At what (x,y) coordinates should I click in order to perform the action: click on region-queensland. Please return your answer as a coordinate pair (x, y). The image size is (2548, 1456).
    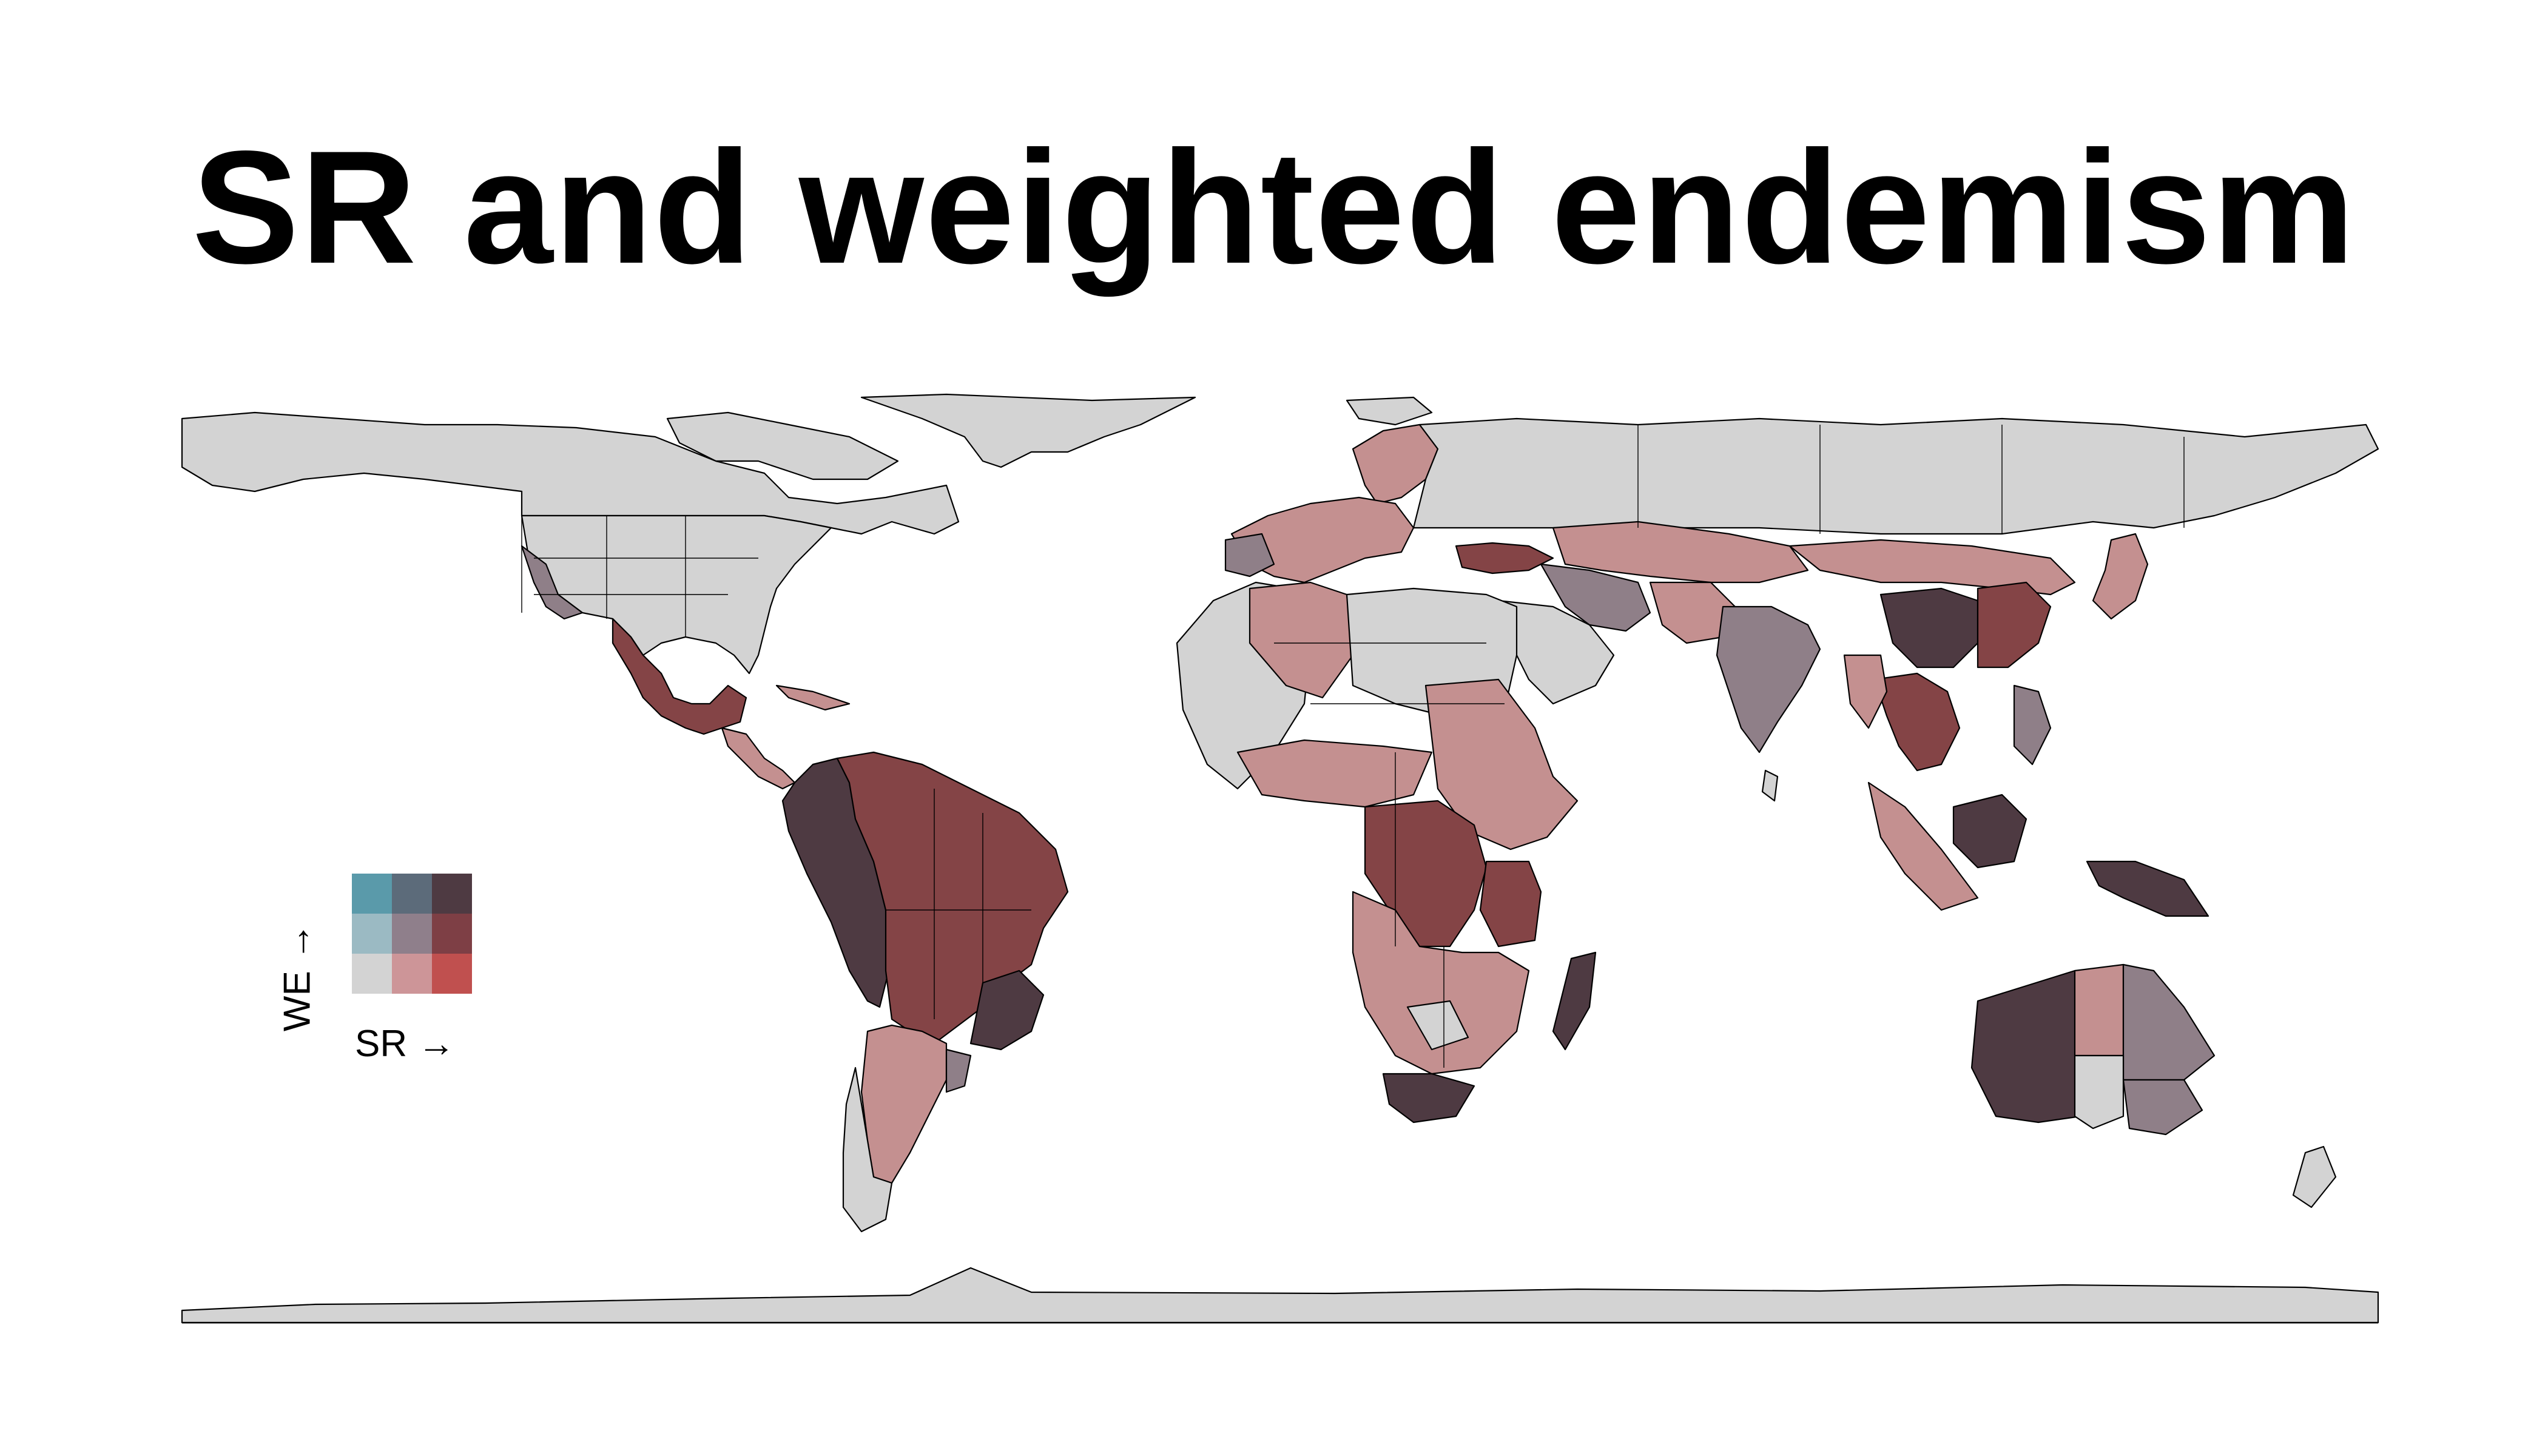
    Looking at the image, I should click on (2169, 1022).